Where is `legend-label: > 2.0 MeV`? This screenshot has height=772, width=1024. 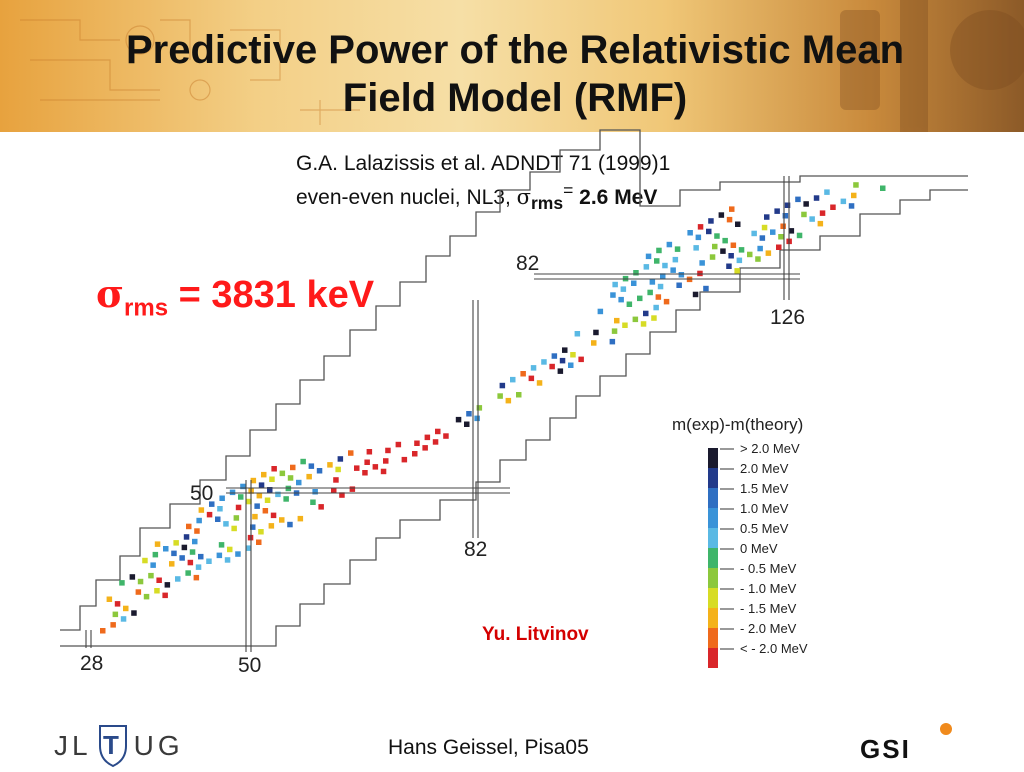
legend-label: > 2.0 MeV is located at coordinates (770, 448).